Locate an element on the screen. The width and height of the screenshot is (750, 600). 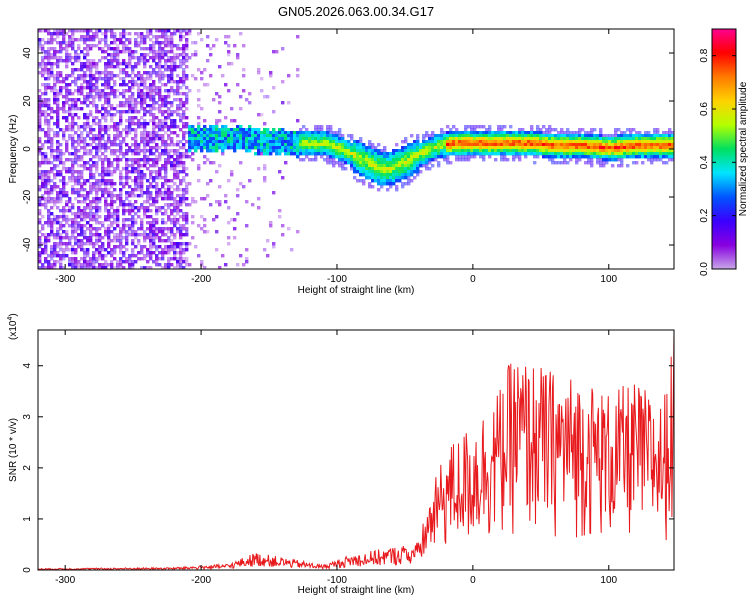
snr-x-axis-label: Height of straight line (km) is located at coordinates (356, 590).